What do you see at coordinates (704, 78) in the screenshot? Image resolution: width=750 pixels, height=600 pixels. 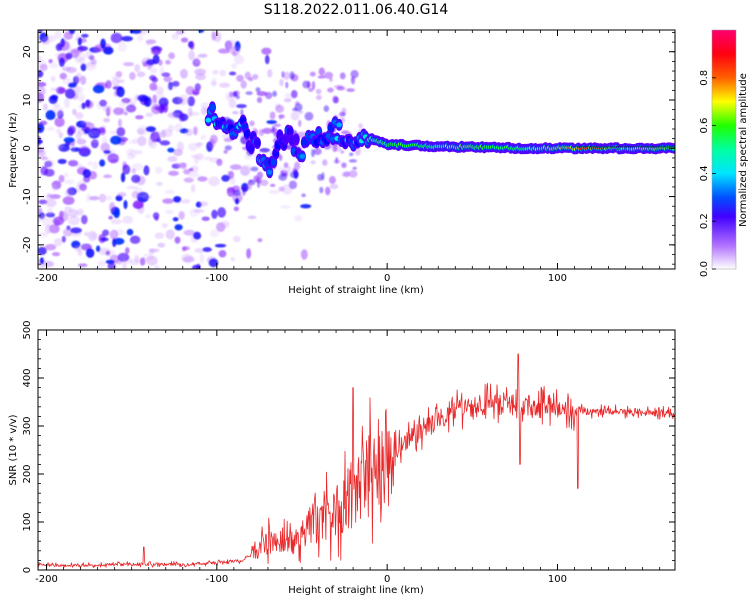 I see `colorbar-tick-label: 0.8` at bounding box center [704, 78].